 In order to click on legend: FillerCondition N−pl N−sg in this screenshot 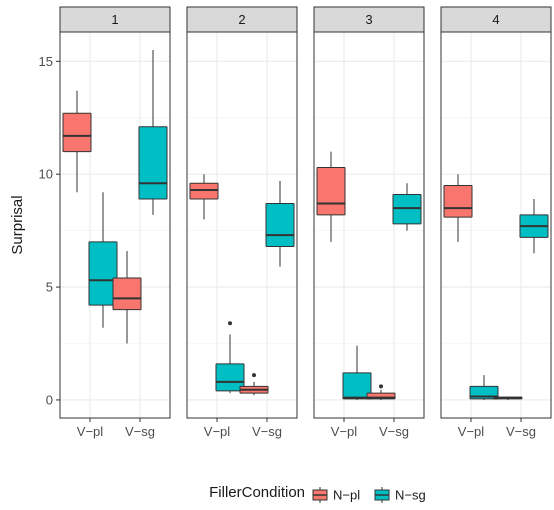, I will do `click(317, 493)`.